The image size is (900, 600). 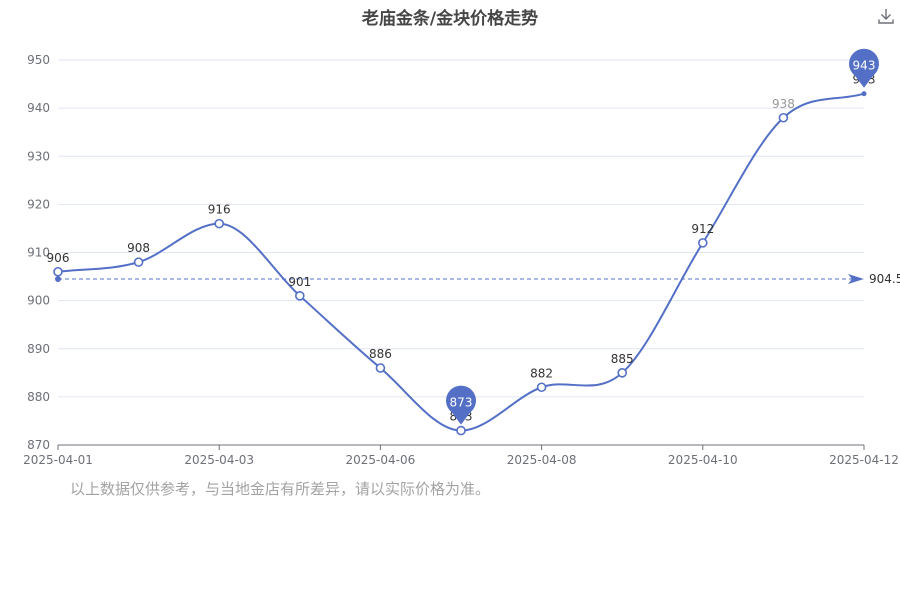 I want to click on data-label: 882, so click(x=541, y=373).